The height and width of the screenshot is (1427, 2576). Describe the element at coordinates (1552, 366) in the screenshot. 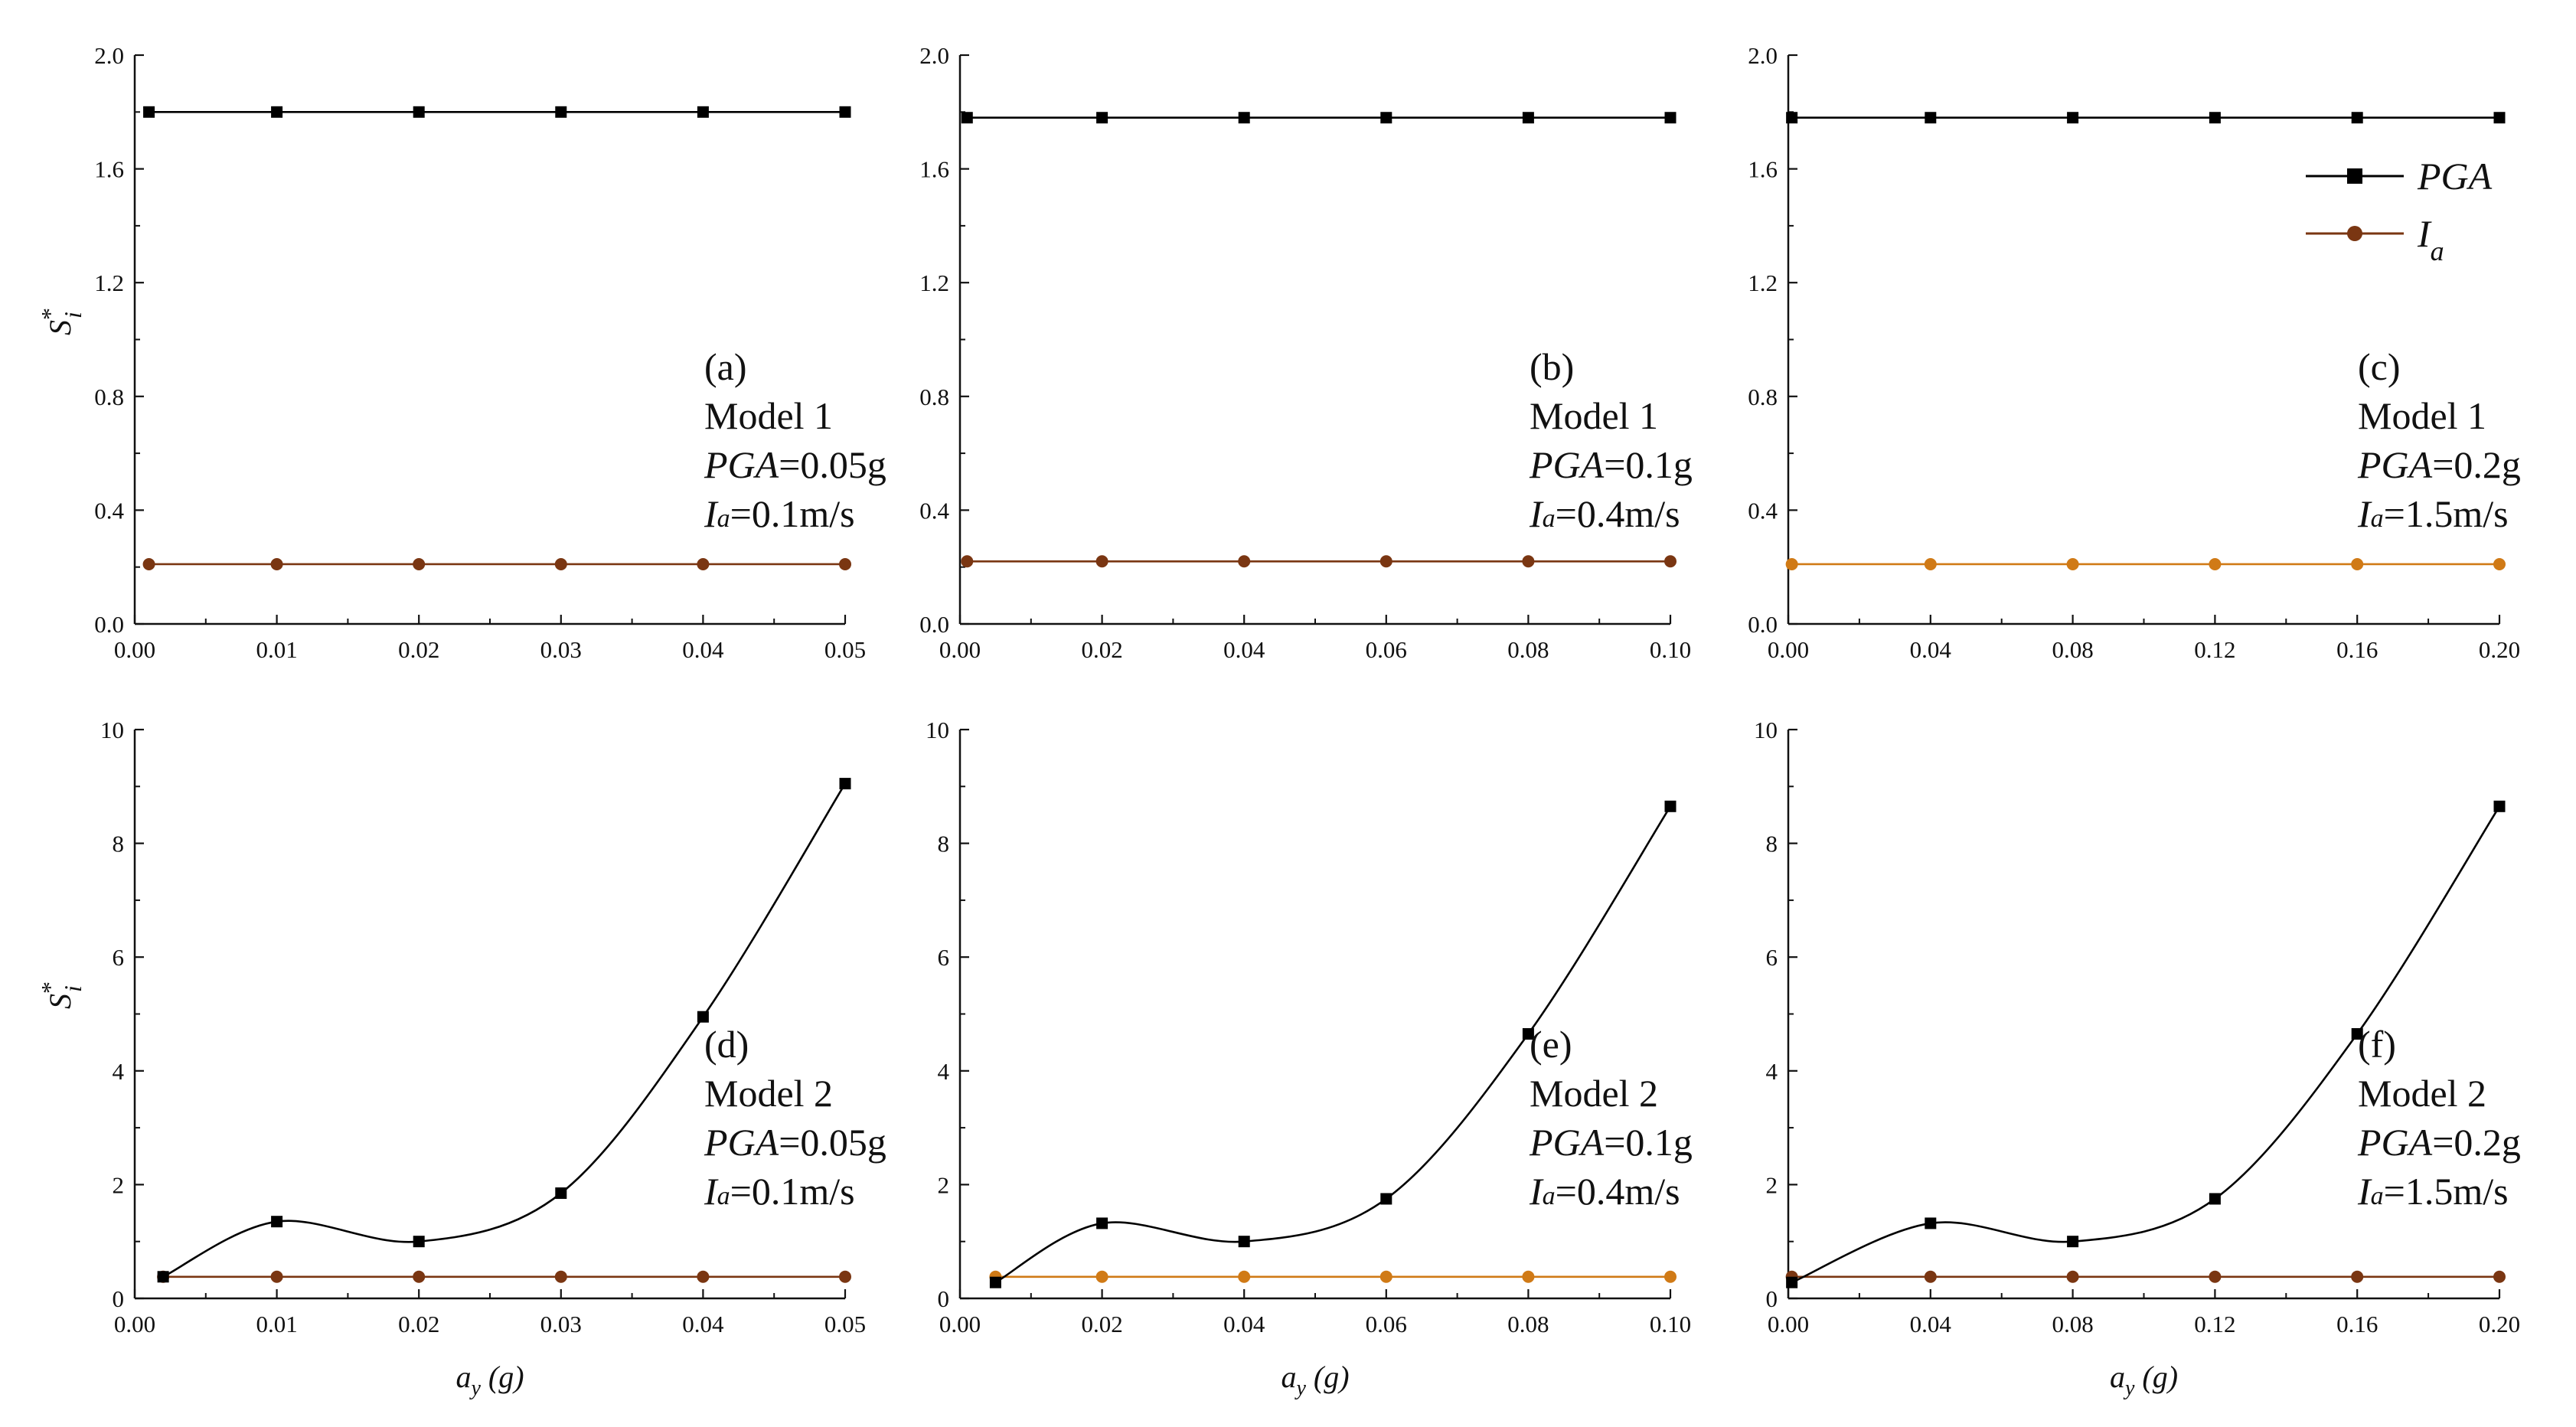

I see `panel-tag: (b)` at that location.